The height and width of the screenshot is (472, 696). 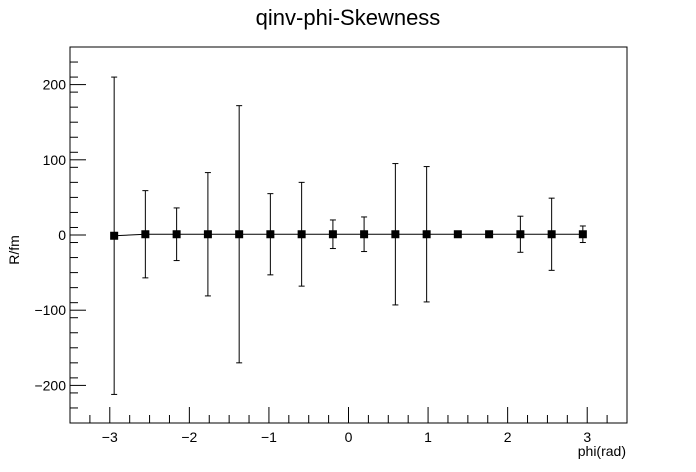 I want to click on series-line, so click(x=348, y=235).